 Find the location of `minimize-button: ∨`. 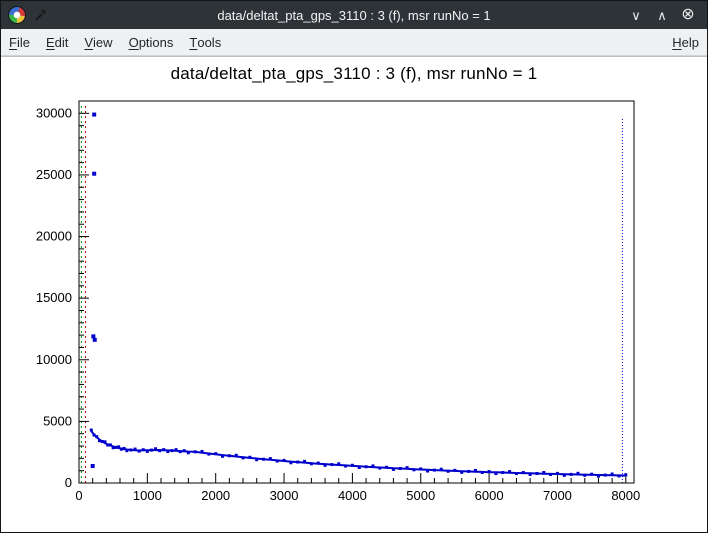

minimize-button: ∨ is located at coordinates (636, 15).